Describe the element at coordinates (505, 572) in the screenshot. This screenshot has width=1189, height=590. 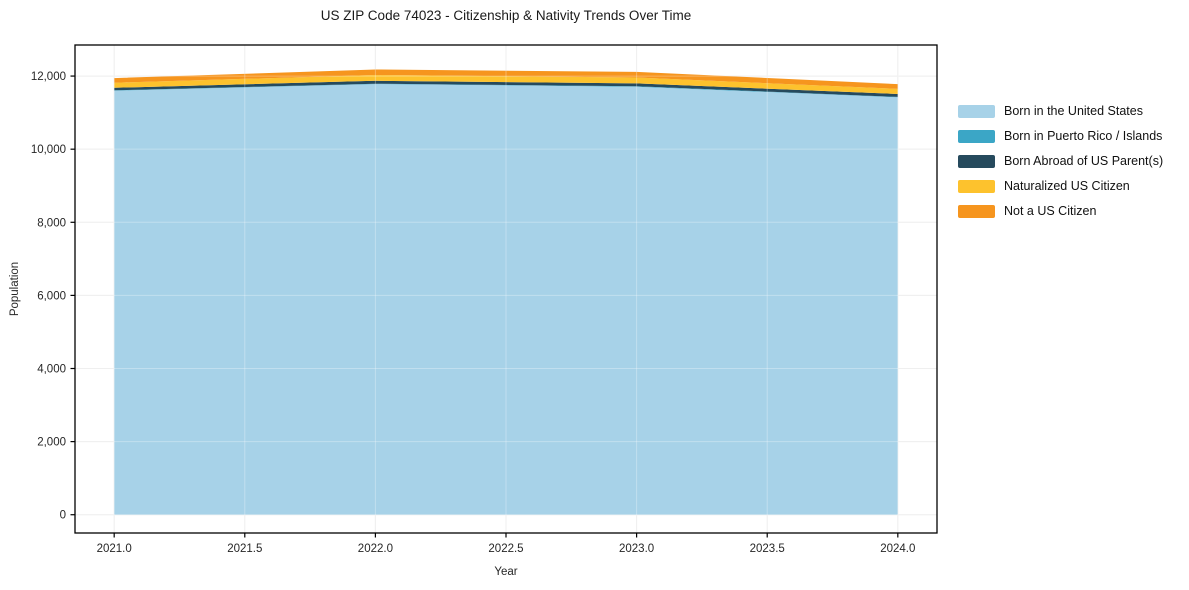
I see `x-axis-label: Year` at that location.